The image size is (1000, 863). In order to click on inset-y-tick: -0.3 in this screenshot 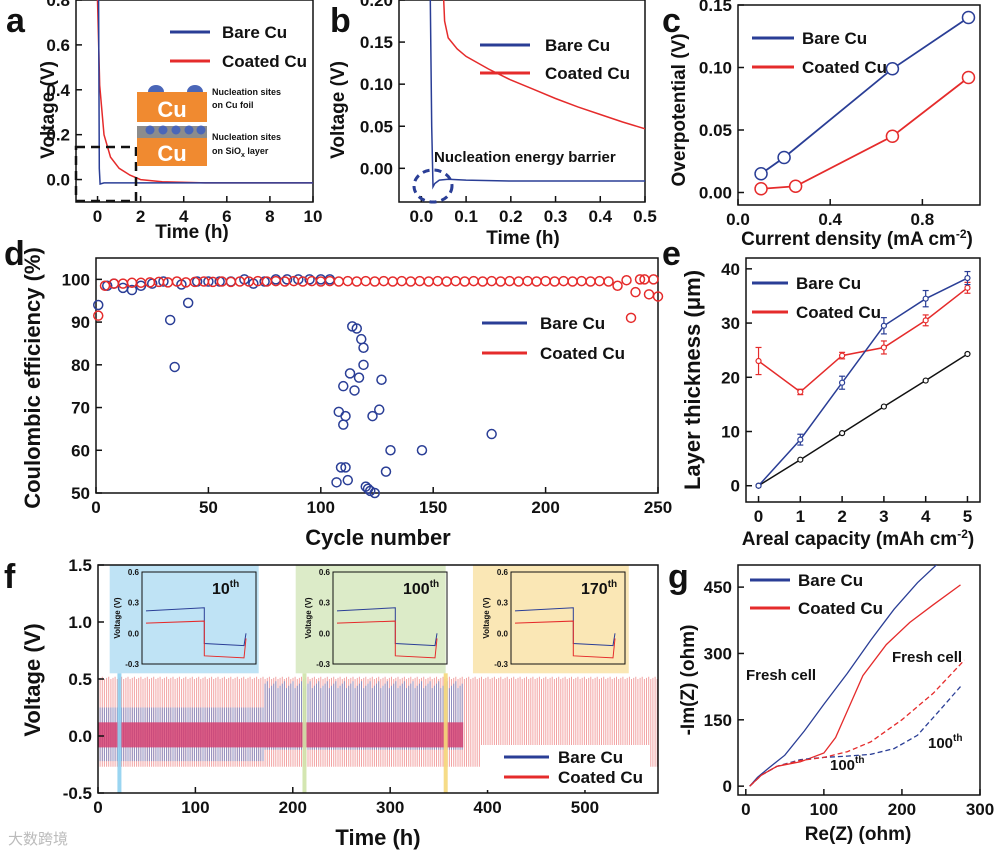, I will do `click(132, 664)`.